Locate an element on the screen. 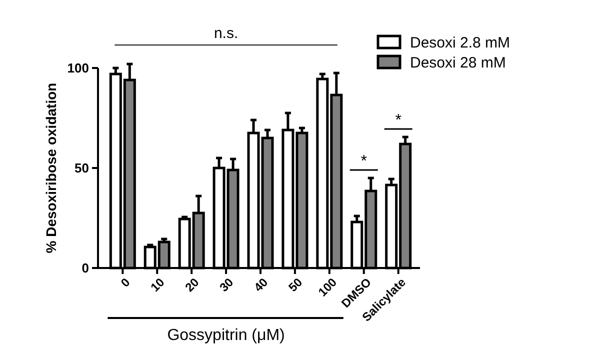 The image size is (616, 348). y-tick-label: 50 is located at coordinates (81, 168).